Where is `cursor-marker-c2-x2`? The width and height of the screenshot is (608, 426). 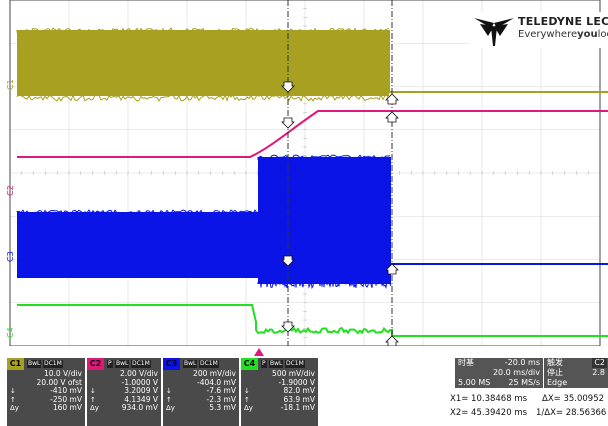 cursor-marker-c2-x2 is located at coordinates (392, 117).